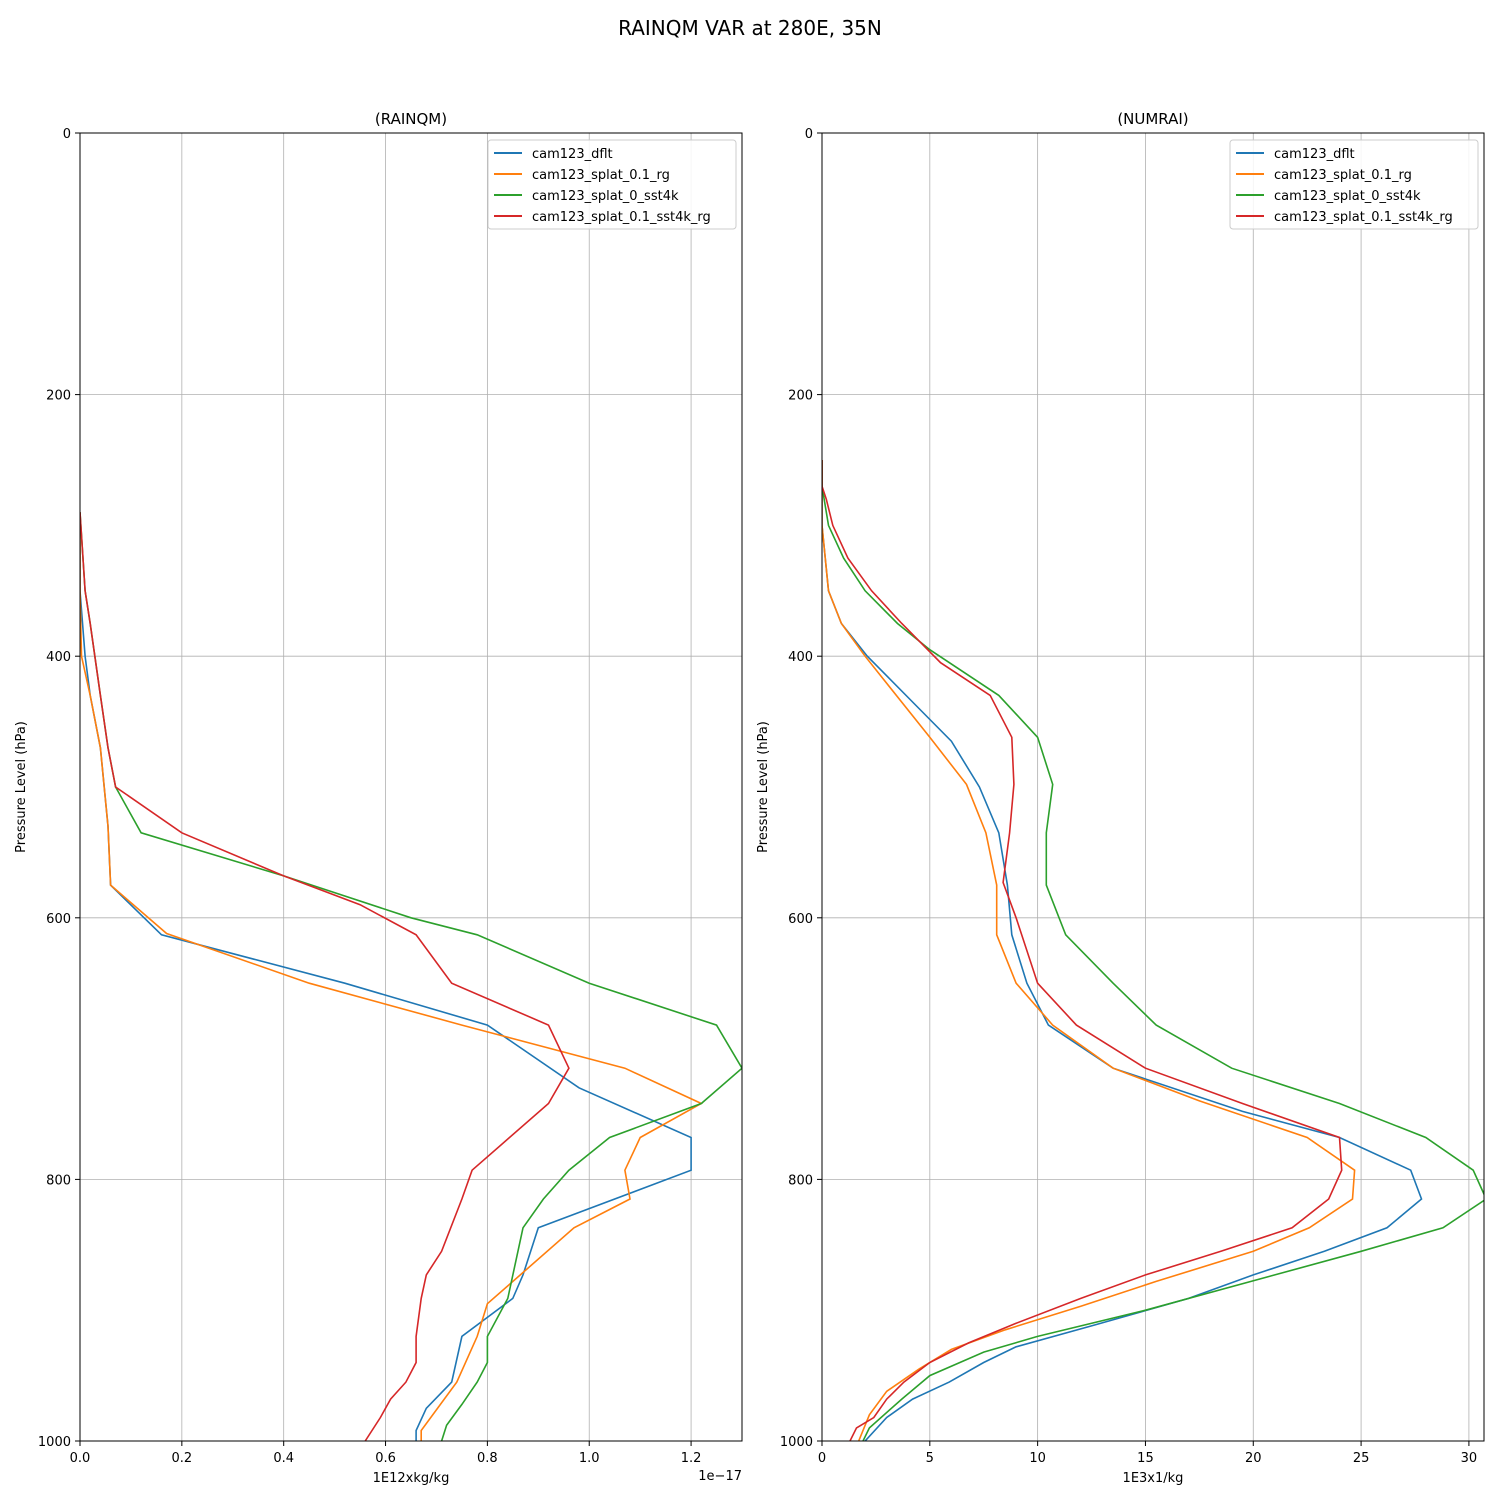 This screenshot has width=1500, height=1500. Describe the element at coordinates (691, 1458) in the screenshot. I see `x-tick-label: 1.2` at that location.